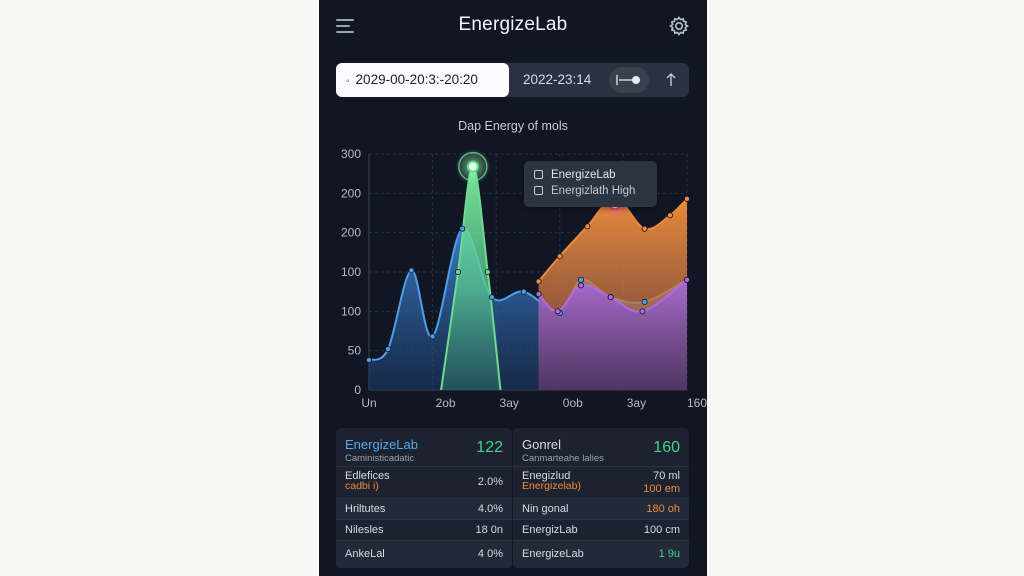 This screenshot has width=1024, height=576. What do you see at coordinates (679, 26) in the screenshot?
I see `gear-icon` at bounding box center [679, 26].